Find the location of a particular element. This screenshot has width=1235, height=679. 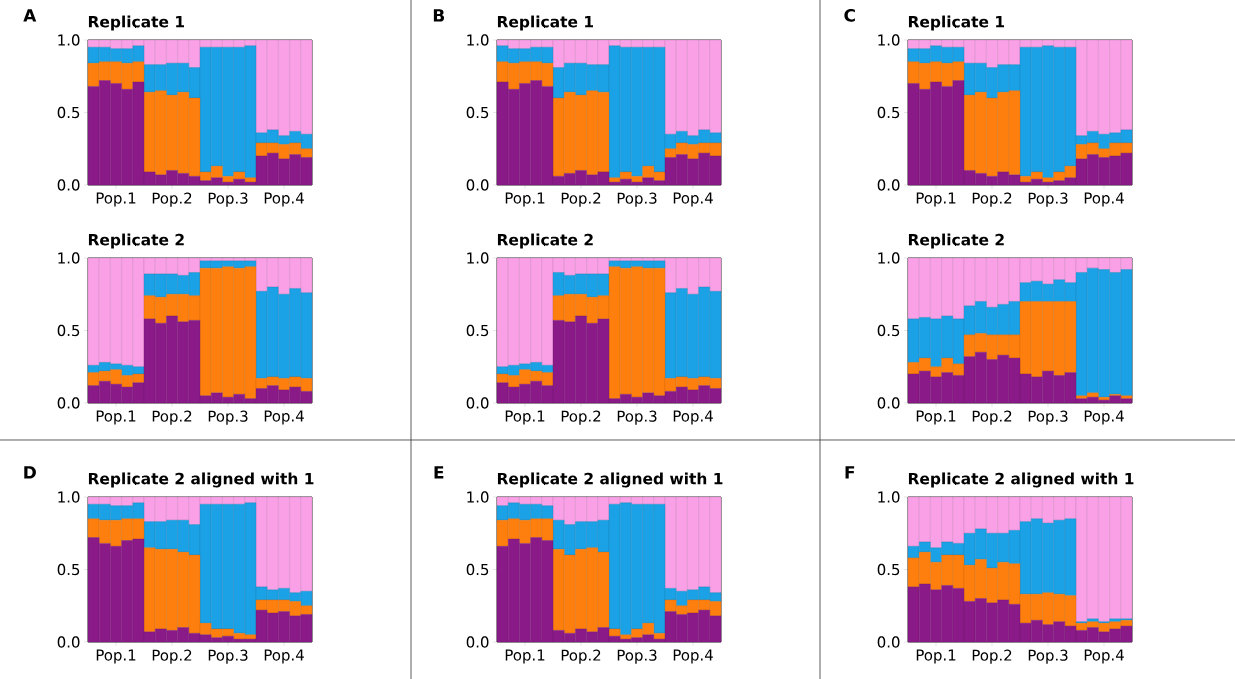

text: A is located at coordinates (30, 15).